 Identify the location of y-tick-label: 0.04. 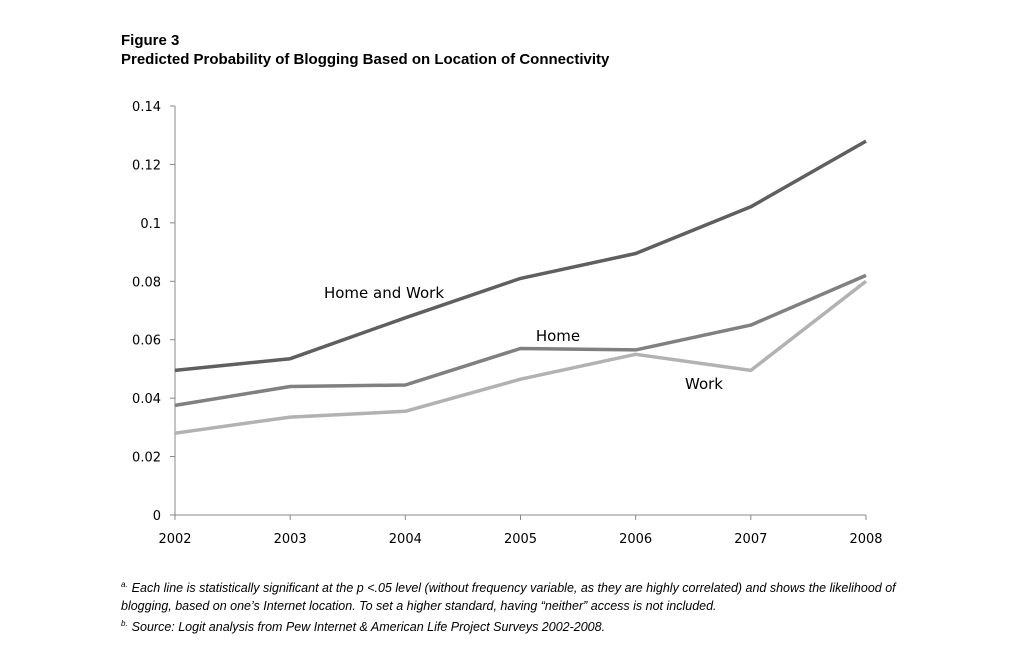
(146, 399).